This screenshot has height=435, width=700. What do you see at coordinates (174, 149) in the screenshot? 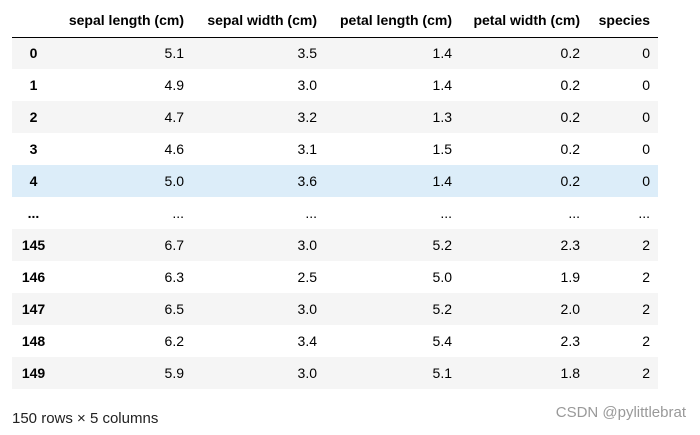
I see `table-cell: 4.6` at bounding box center [174, 149].